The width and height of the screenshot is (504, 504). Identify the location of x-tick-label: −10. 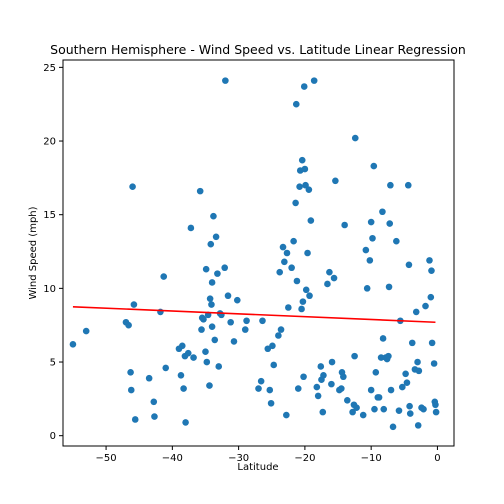
(371, 458).